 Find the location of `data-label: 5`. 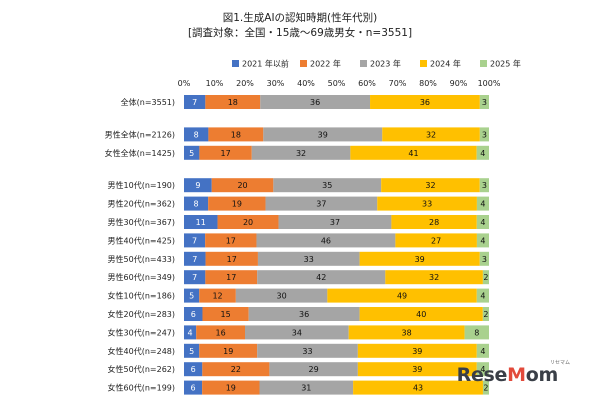

data-label: 5 is located at coordinates (191, 351).